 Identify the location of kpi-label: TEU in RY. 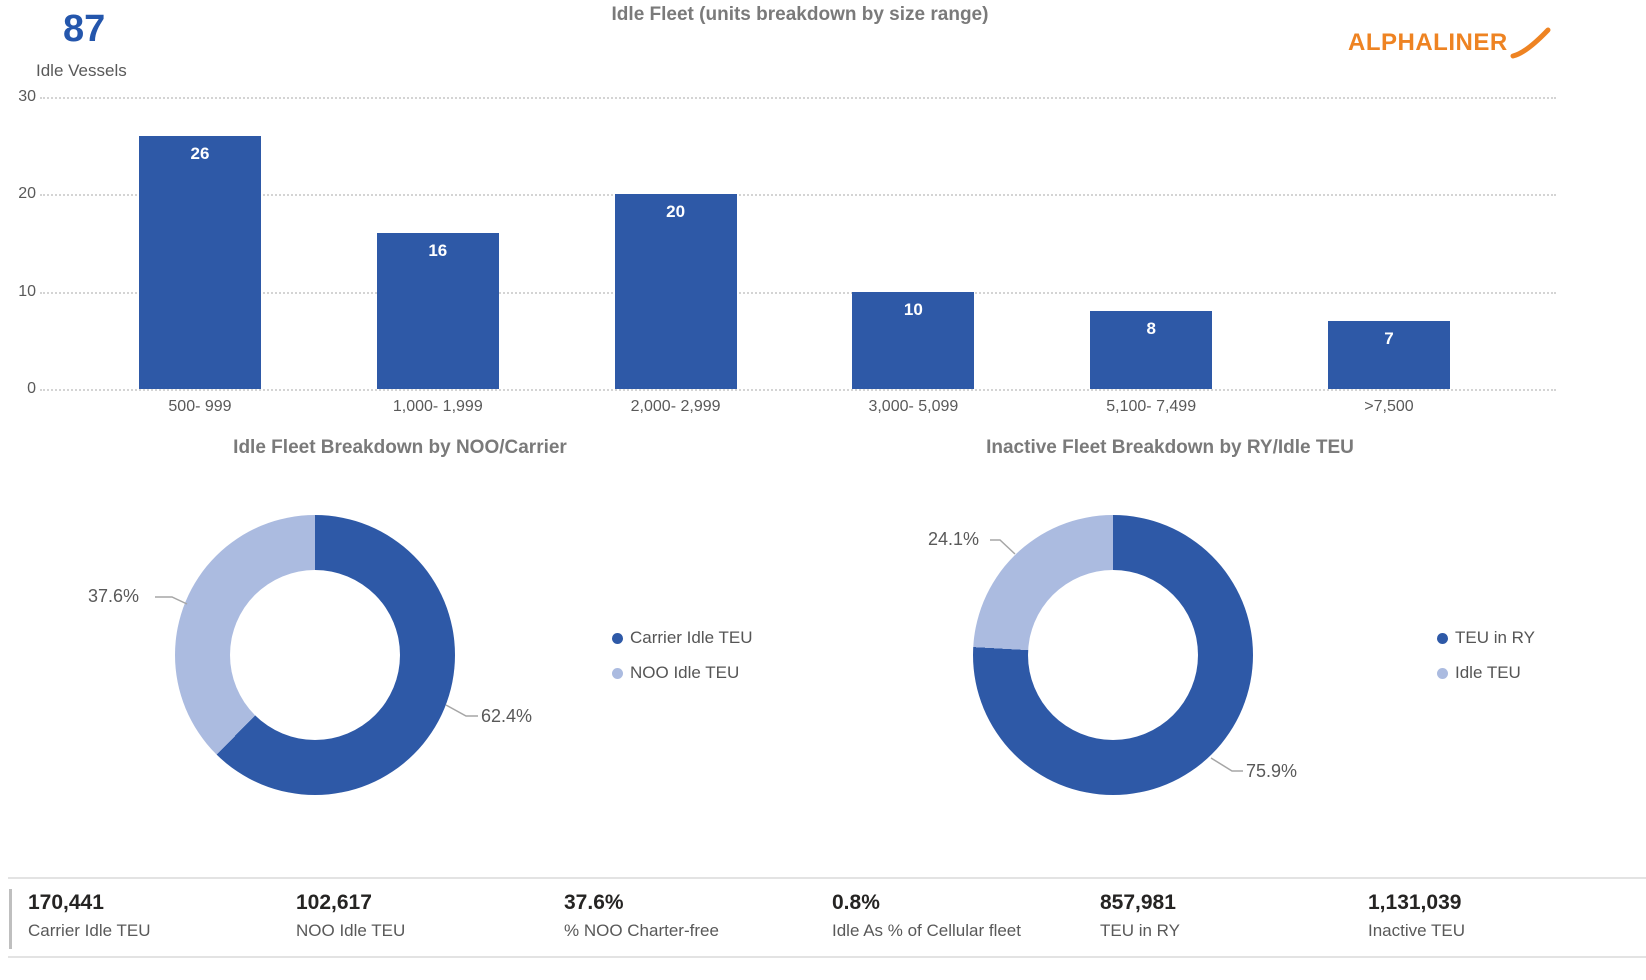
(1140, 930).